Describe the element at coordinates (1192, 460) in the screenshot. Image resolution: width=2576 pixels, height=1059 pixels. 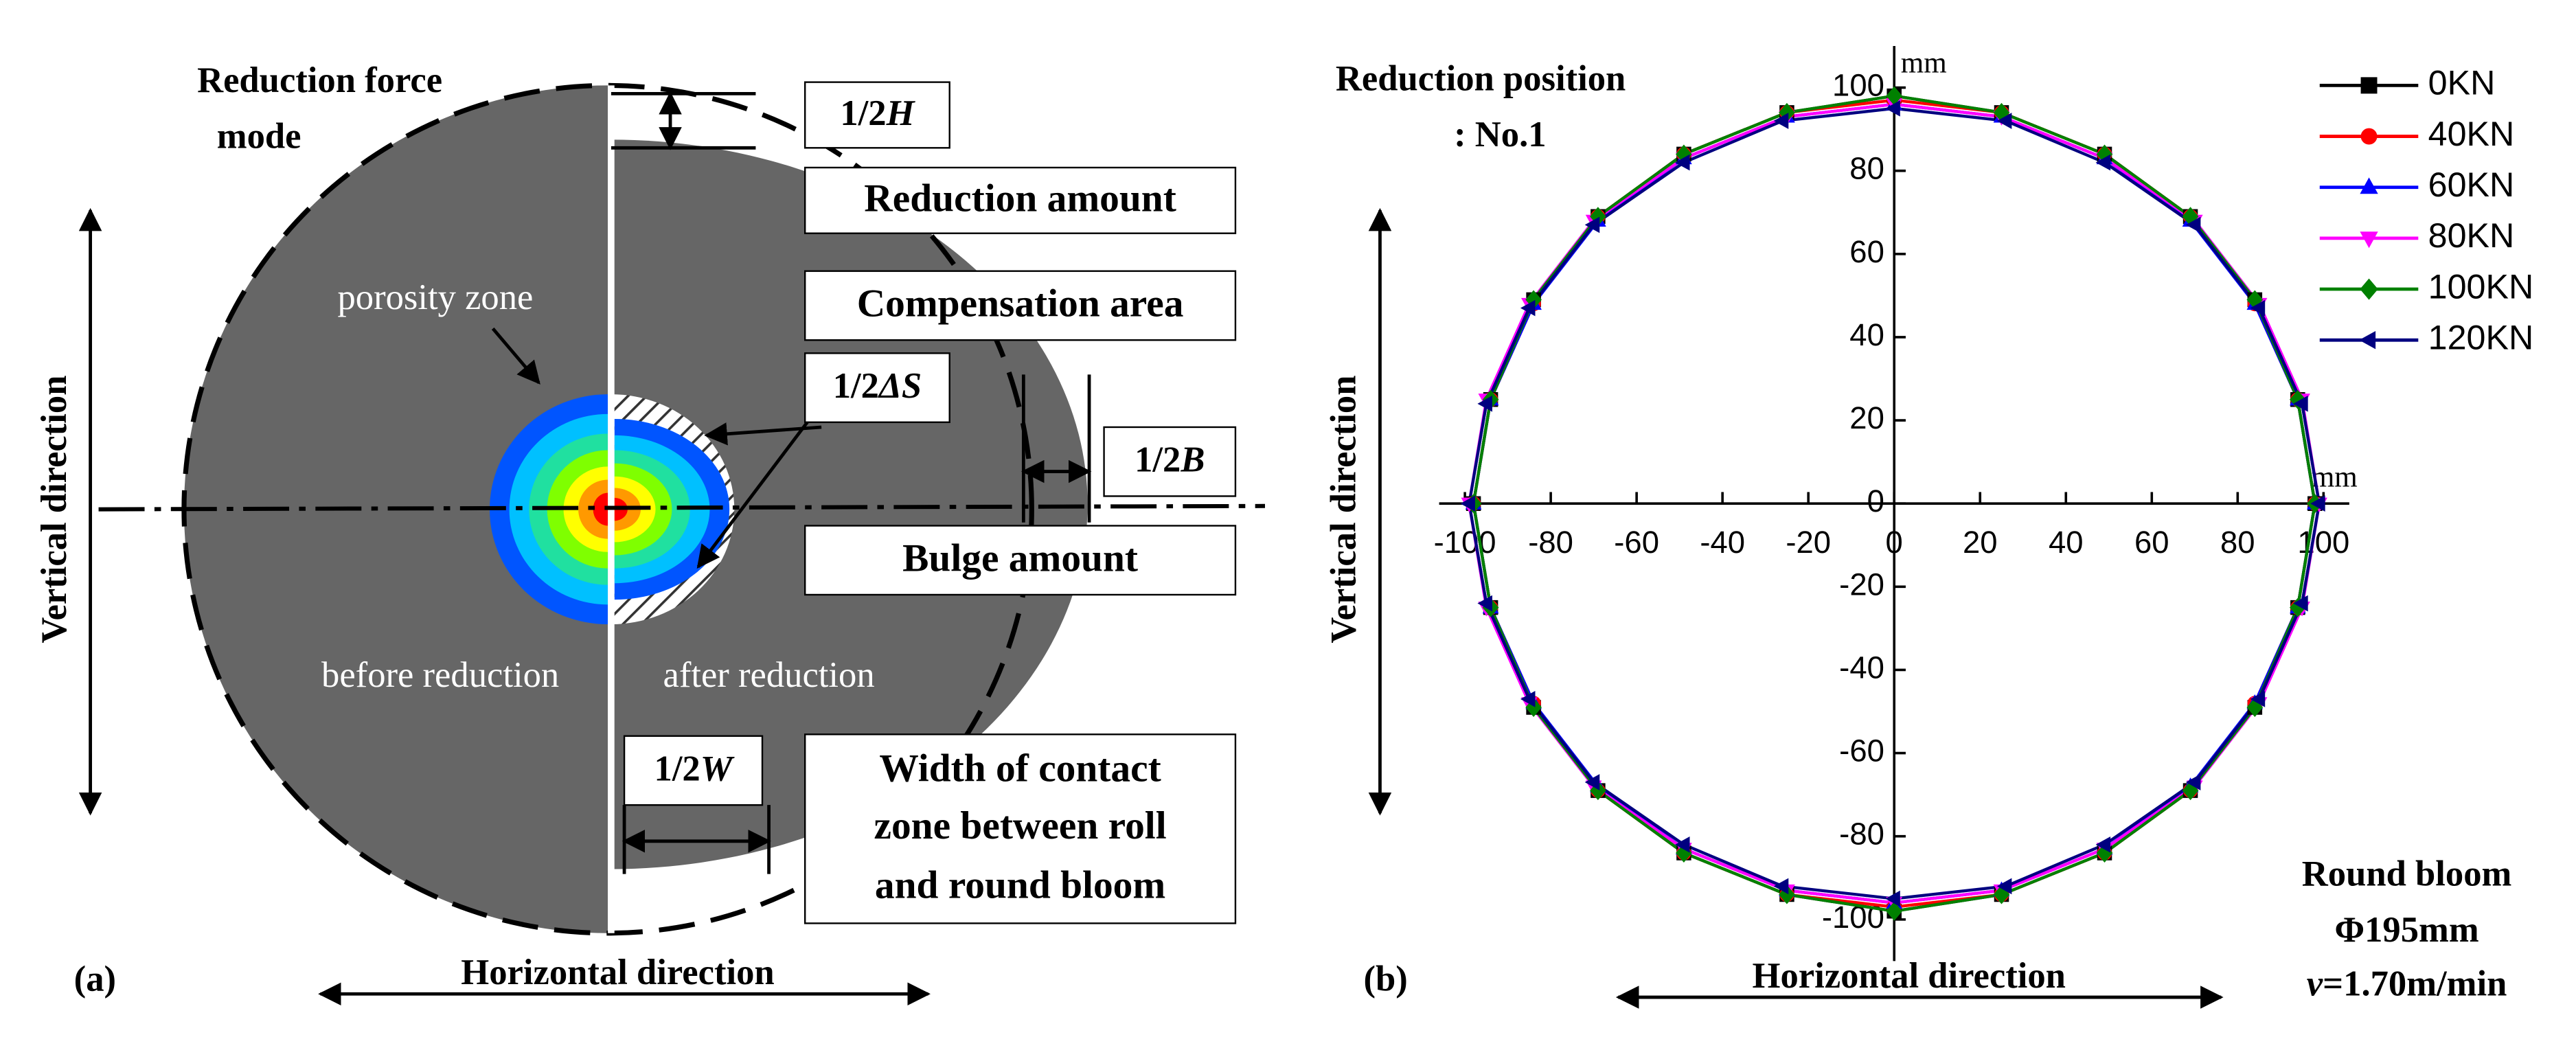
I see `label-part: B` at that location.